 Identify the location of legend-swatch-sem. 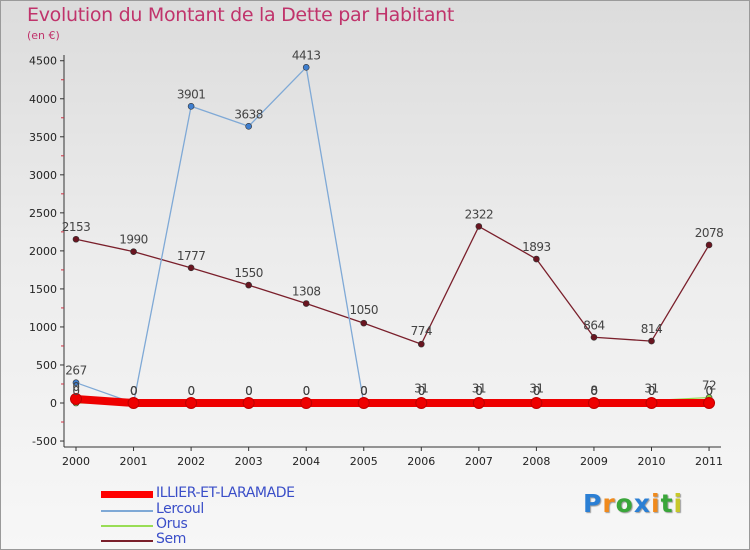
(127, 541).